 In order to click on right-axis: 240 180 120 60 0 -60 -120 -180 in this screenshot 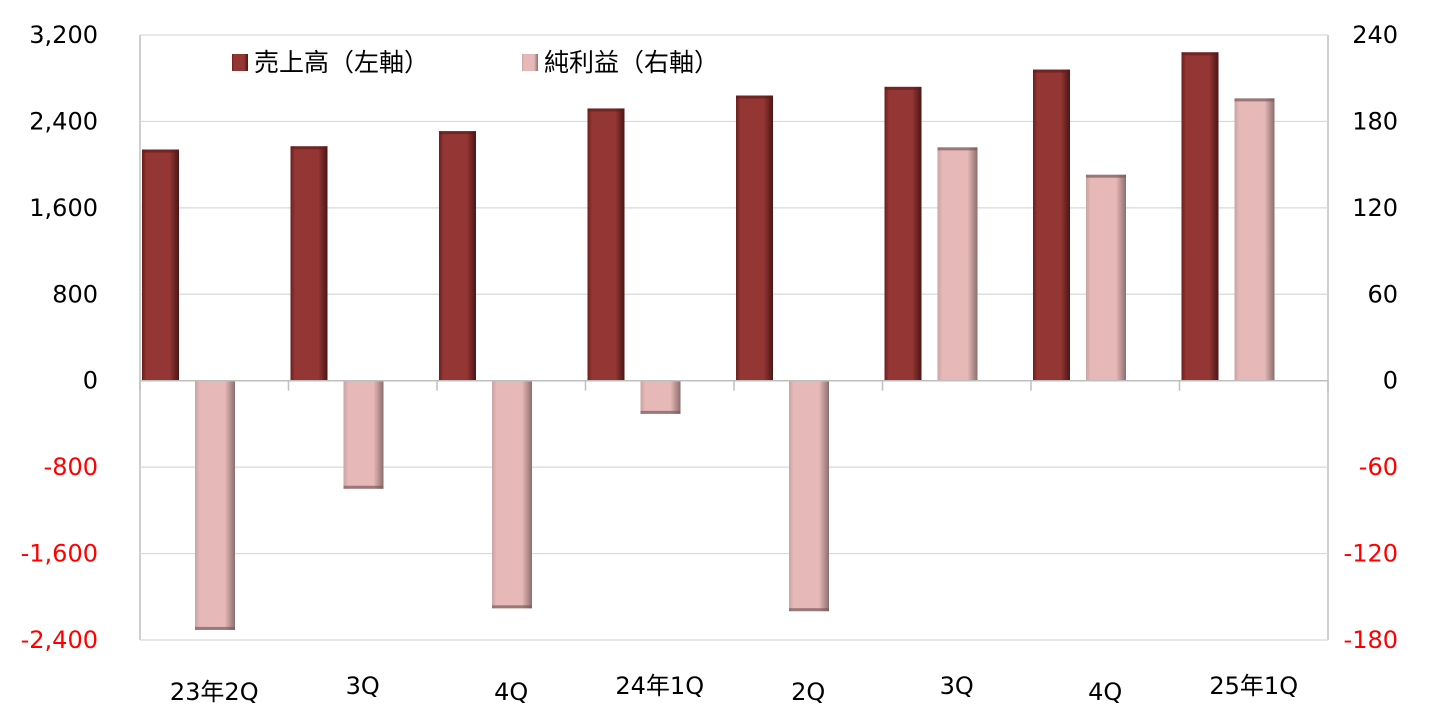, I will do `click(1371, 337)`.